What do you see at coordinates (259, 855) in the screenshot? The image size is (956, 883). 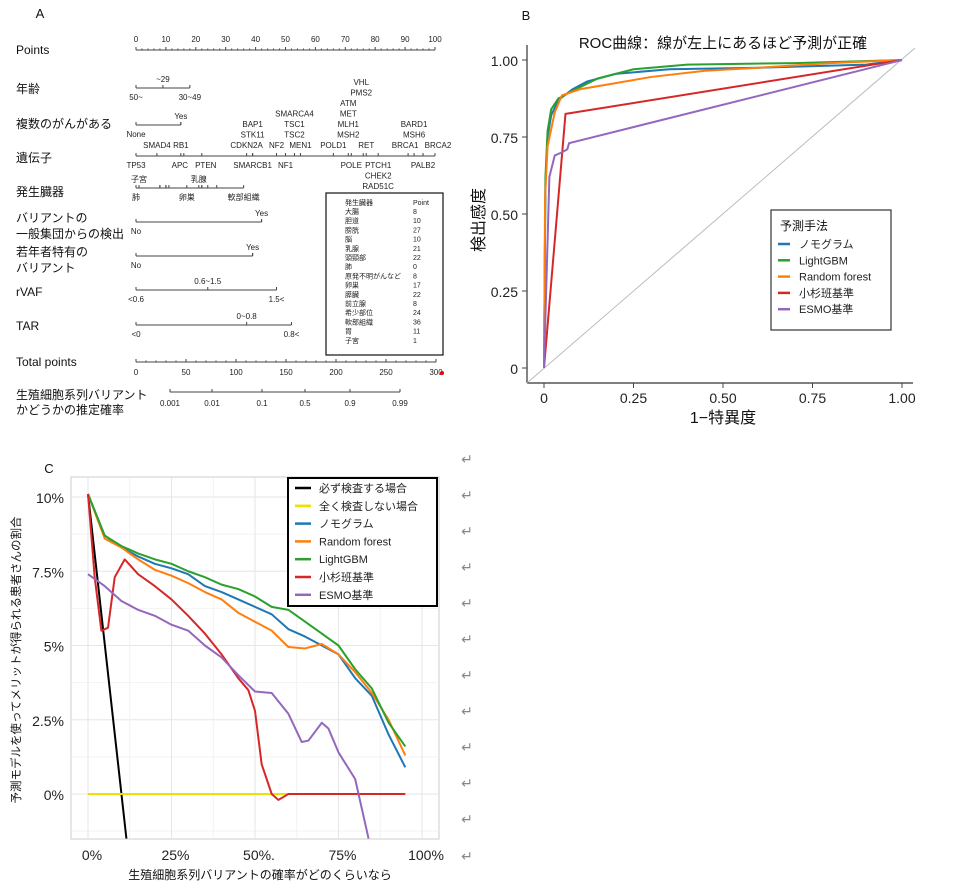 I see `dca-x-tick-label: 50%.` at bounding box center [259, 855].